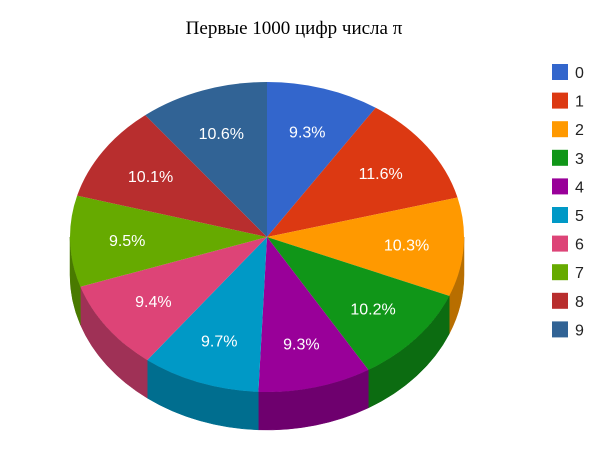 The image size is (609, 469). I want to click on legend-label-0: 0, so click(579, 73).